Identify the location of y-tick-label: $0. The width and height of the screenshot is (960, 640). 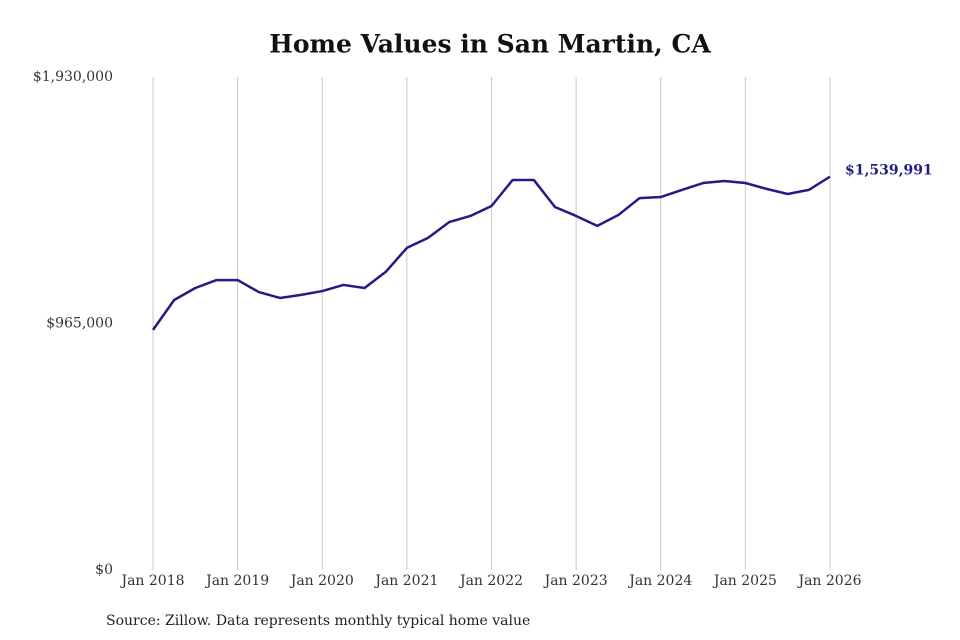
(104, 570).